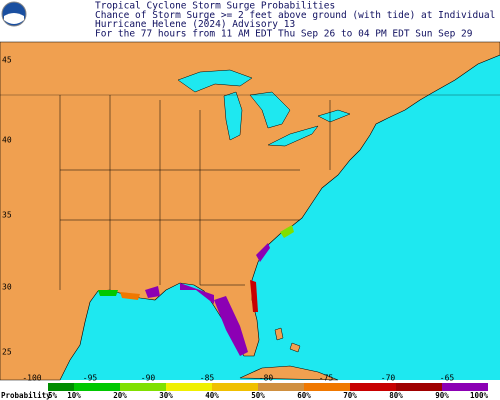  What do you see at coordinates (7, 215) in the screenshot?
I see `lat-label: 35` at bounding box center [7, 215].